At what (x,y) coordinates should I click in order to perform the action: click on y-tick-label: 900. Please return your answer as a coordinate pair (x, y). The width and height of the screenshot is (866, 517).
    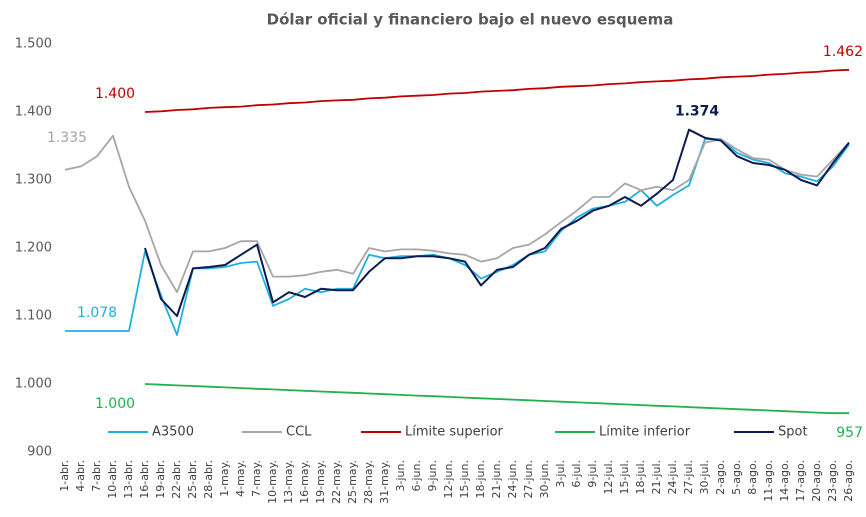
    Looking at the image, I should click on (39, 452).